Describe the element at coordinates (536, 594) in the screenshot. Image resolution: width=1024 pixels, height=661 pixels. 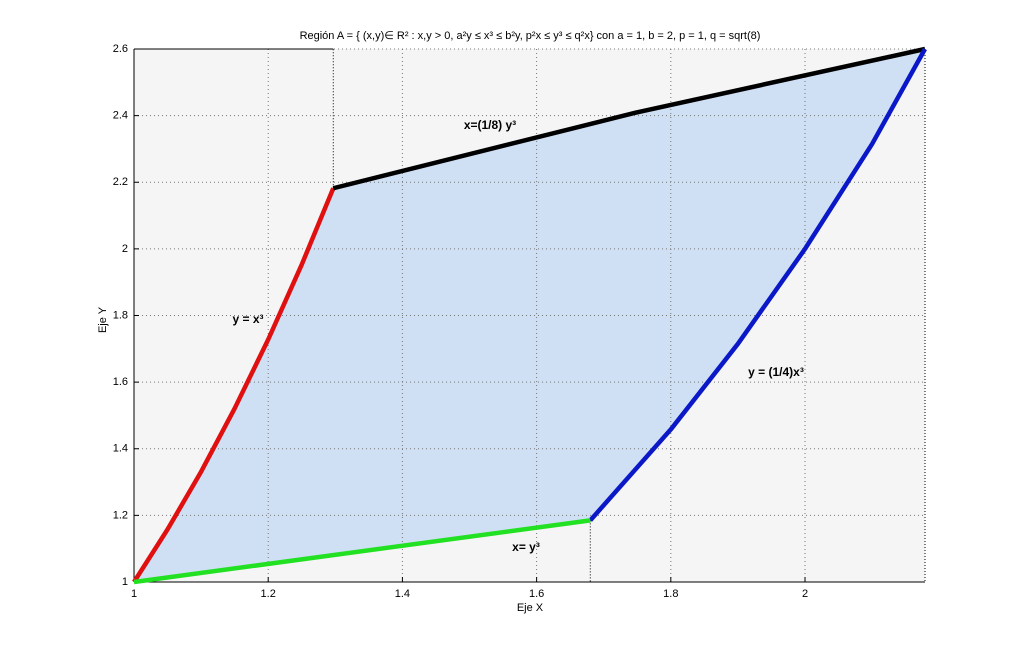
I see `x-tick-label: 1.6` at that location.